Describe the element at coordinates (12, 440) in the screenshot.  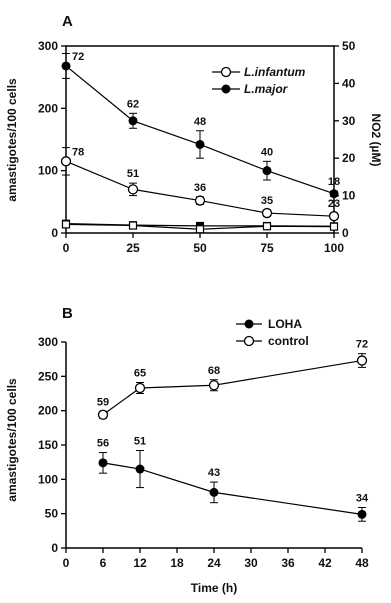
I see `panel-b-y-axis-label: amastigotes/100 cells` at that location.